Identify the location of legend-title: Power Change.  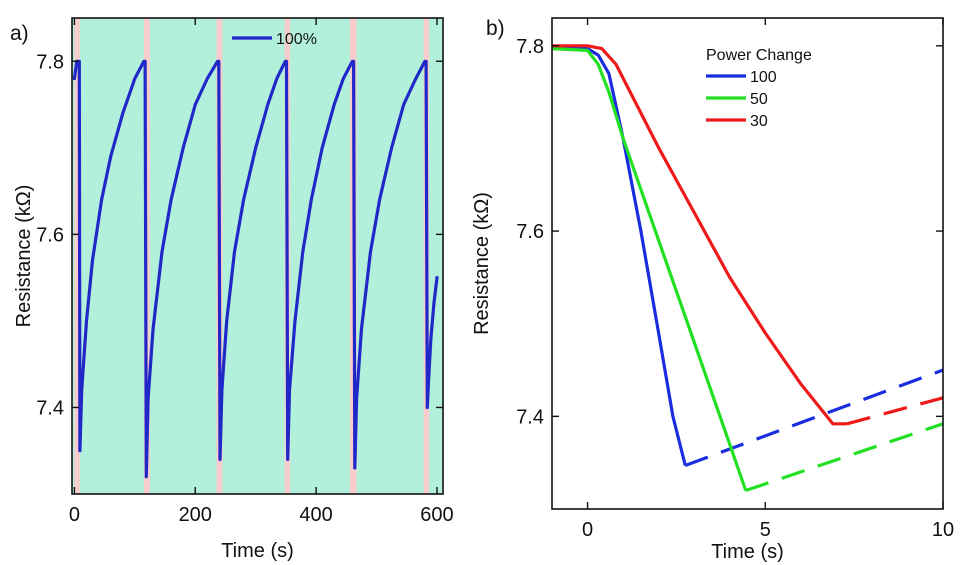
(759, 55).